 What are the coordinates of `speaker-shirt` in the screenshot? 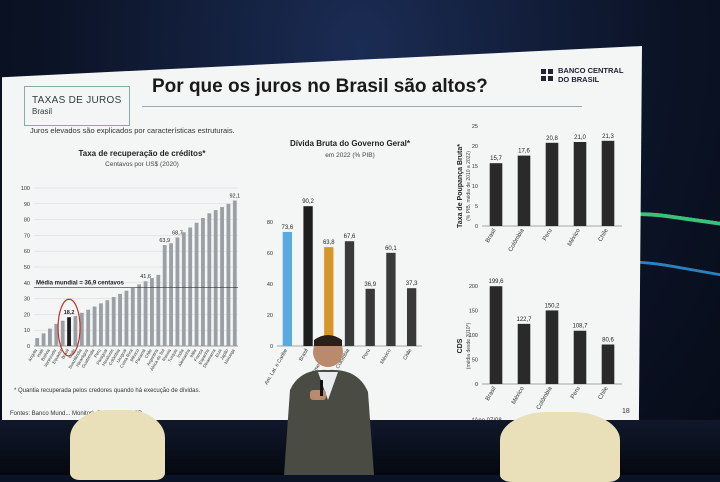 It's located at (328, 386).